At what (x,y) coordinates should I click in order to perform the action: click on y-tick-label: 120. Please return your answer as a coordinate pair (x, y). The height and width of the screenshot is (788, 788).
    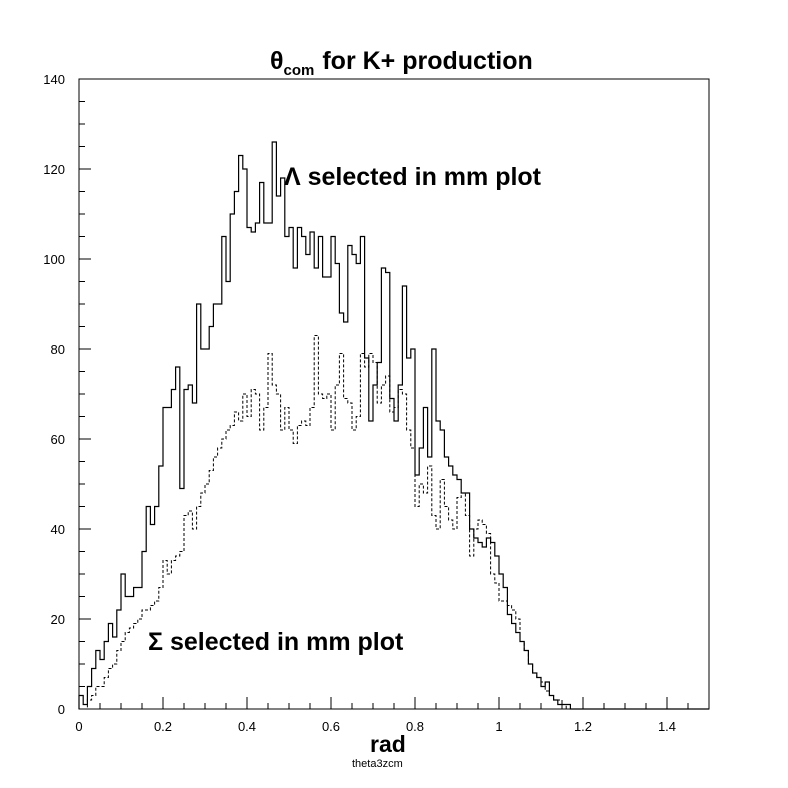
    Looking at the image, I should click on (54, 169).